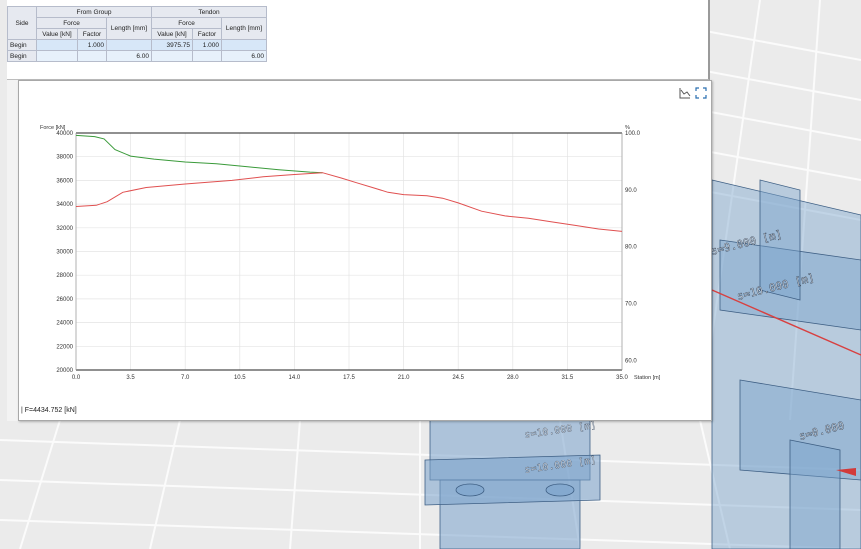 The height and width of the screenshot is (549, 861). Describe the element at coordinates (64, 181) in the screenshot. I see `y-tick-label: 36000` at that location.